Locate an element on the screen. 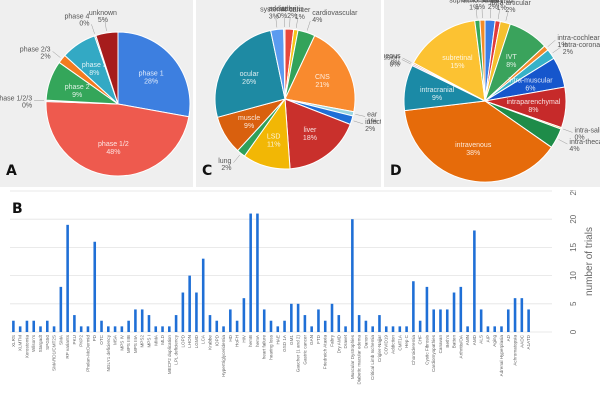 The width and height of the screenshot is (600, 400). bar-msa is located at coordinates (115, 329).